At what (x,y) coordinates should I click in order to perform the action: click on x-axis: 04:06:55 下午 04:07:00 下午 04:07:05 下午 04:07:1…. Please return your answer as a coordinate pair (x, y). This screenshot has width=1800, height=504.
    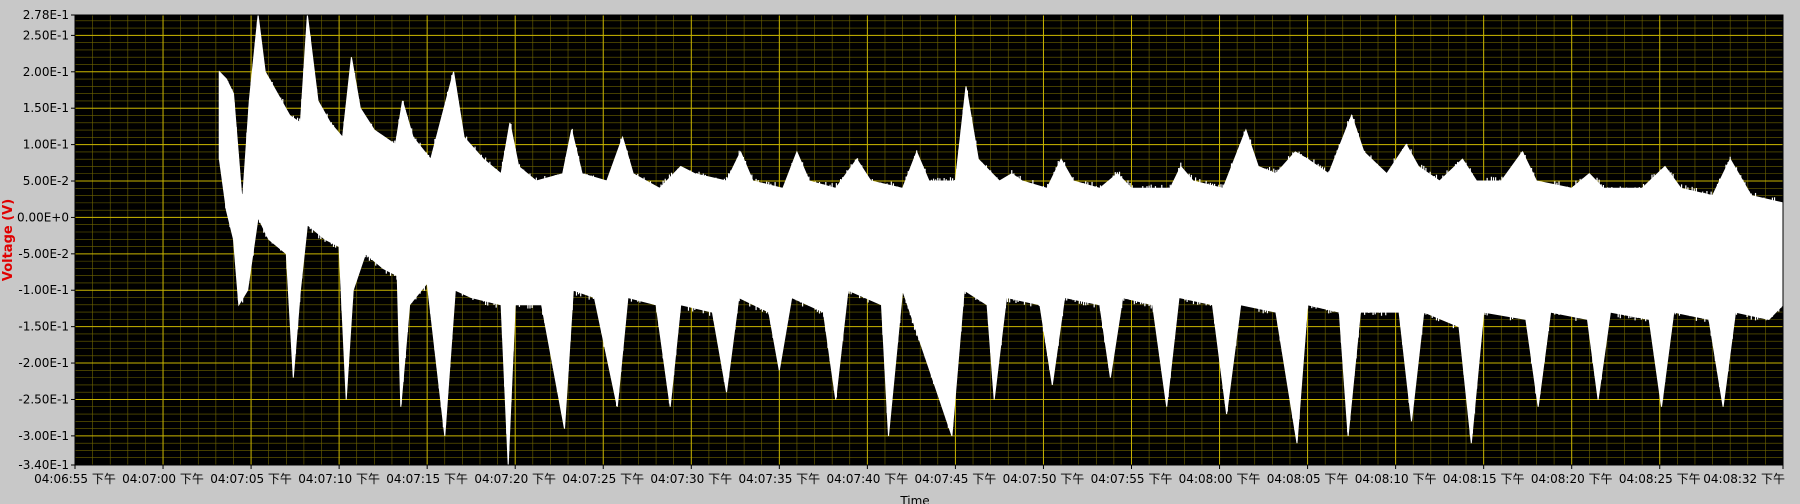
    Looking at the image, I should click on (909, 475).